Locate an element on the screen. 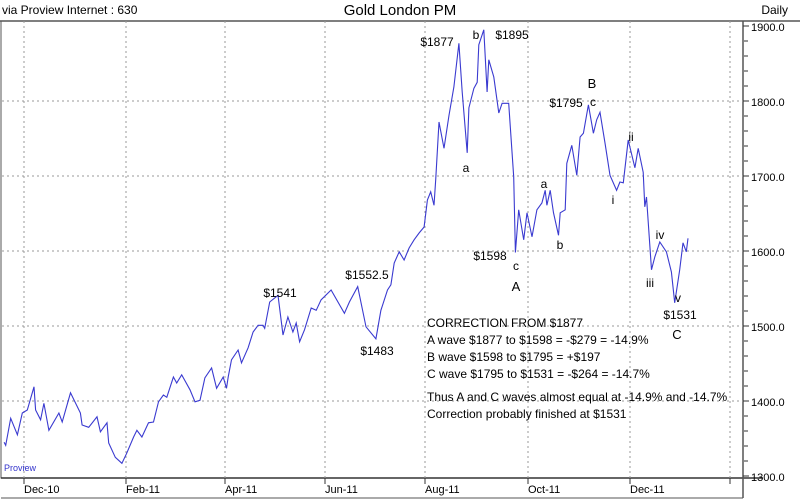 The width and height of the screenshot is (800, 500). wave-annotation: $1483 is located at coordinates (377, 351).